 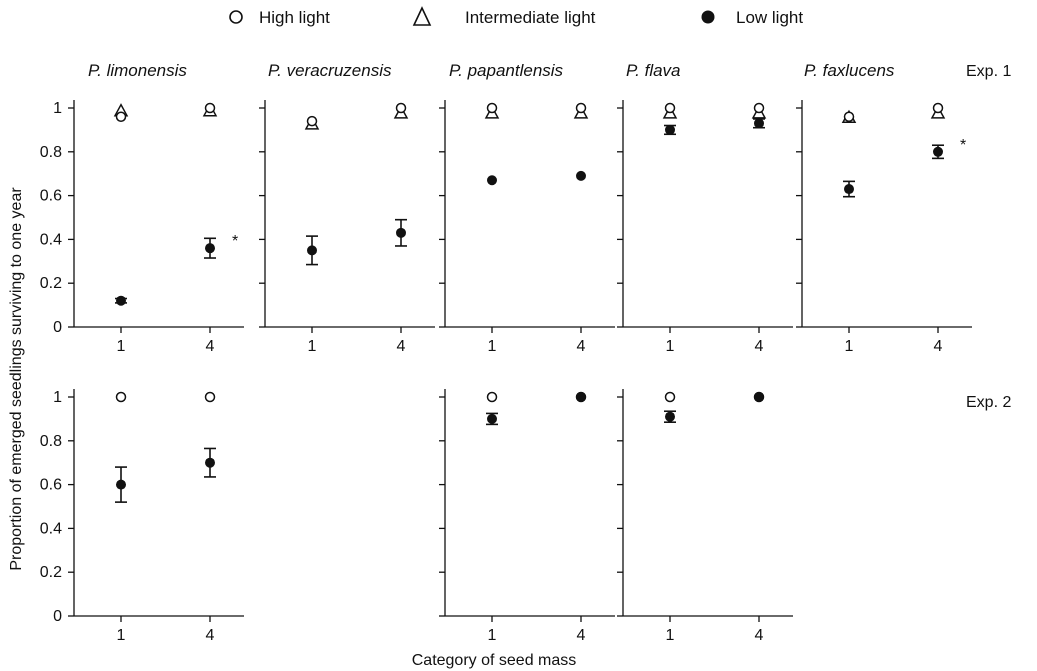 What do you see at coordinates (653, 70) in the screenshot?
I see `species-title-flava: P. flava` at bounding box center [653, 70].